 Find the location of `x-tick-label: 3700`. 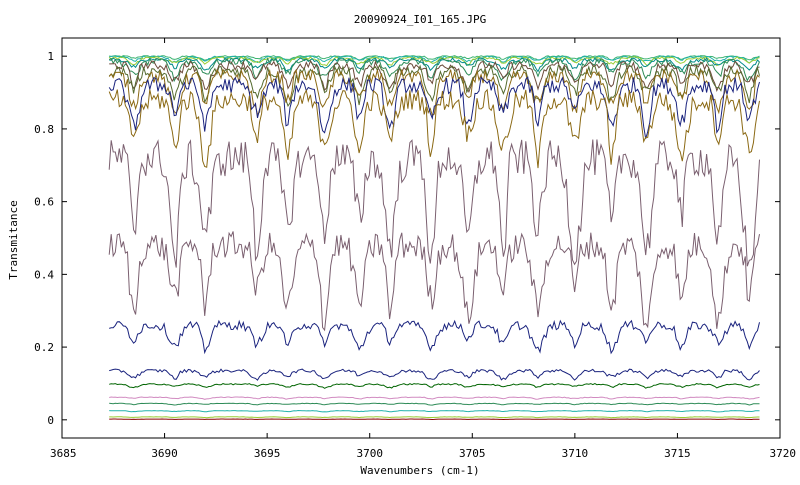

x-tick-label: 3700 is located at coordinates (369, 453).